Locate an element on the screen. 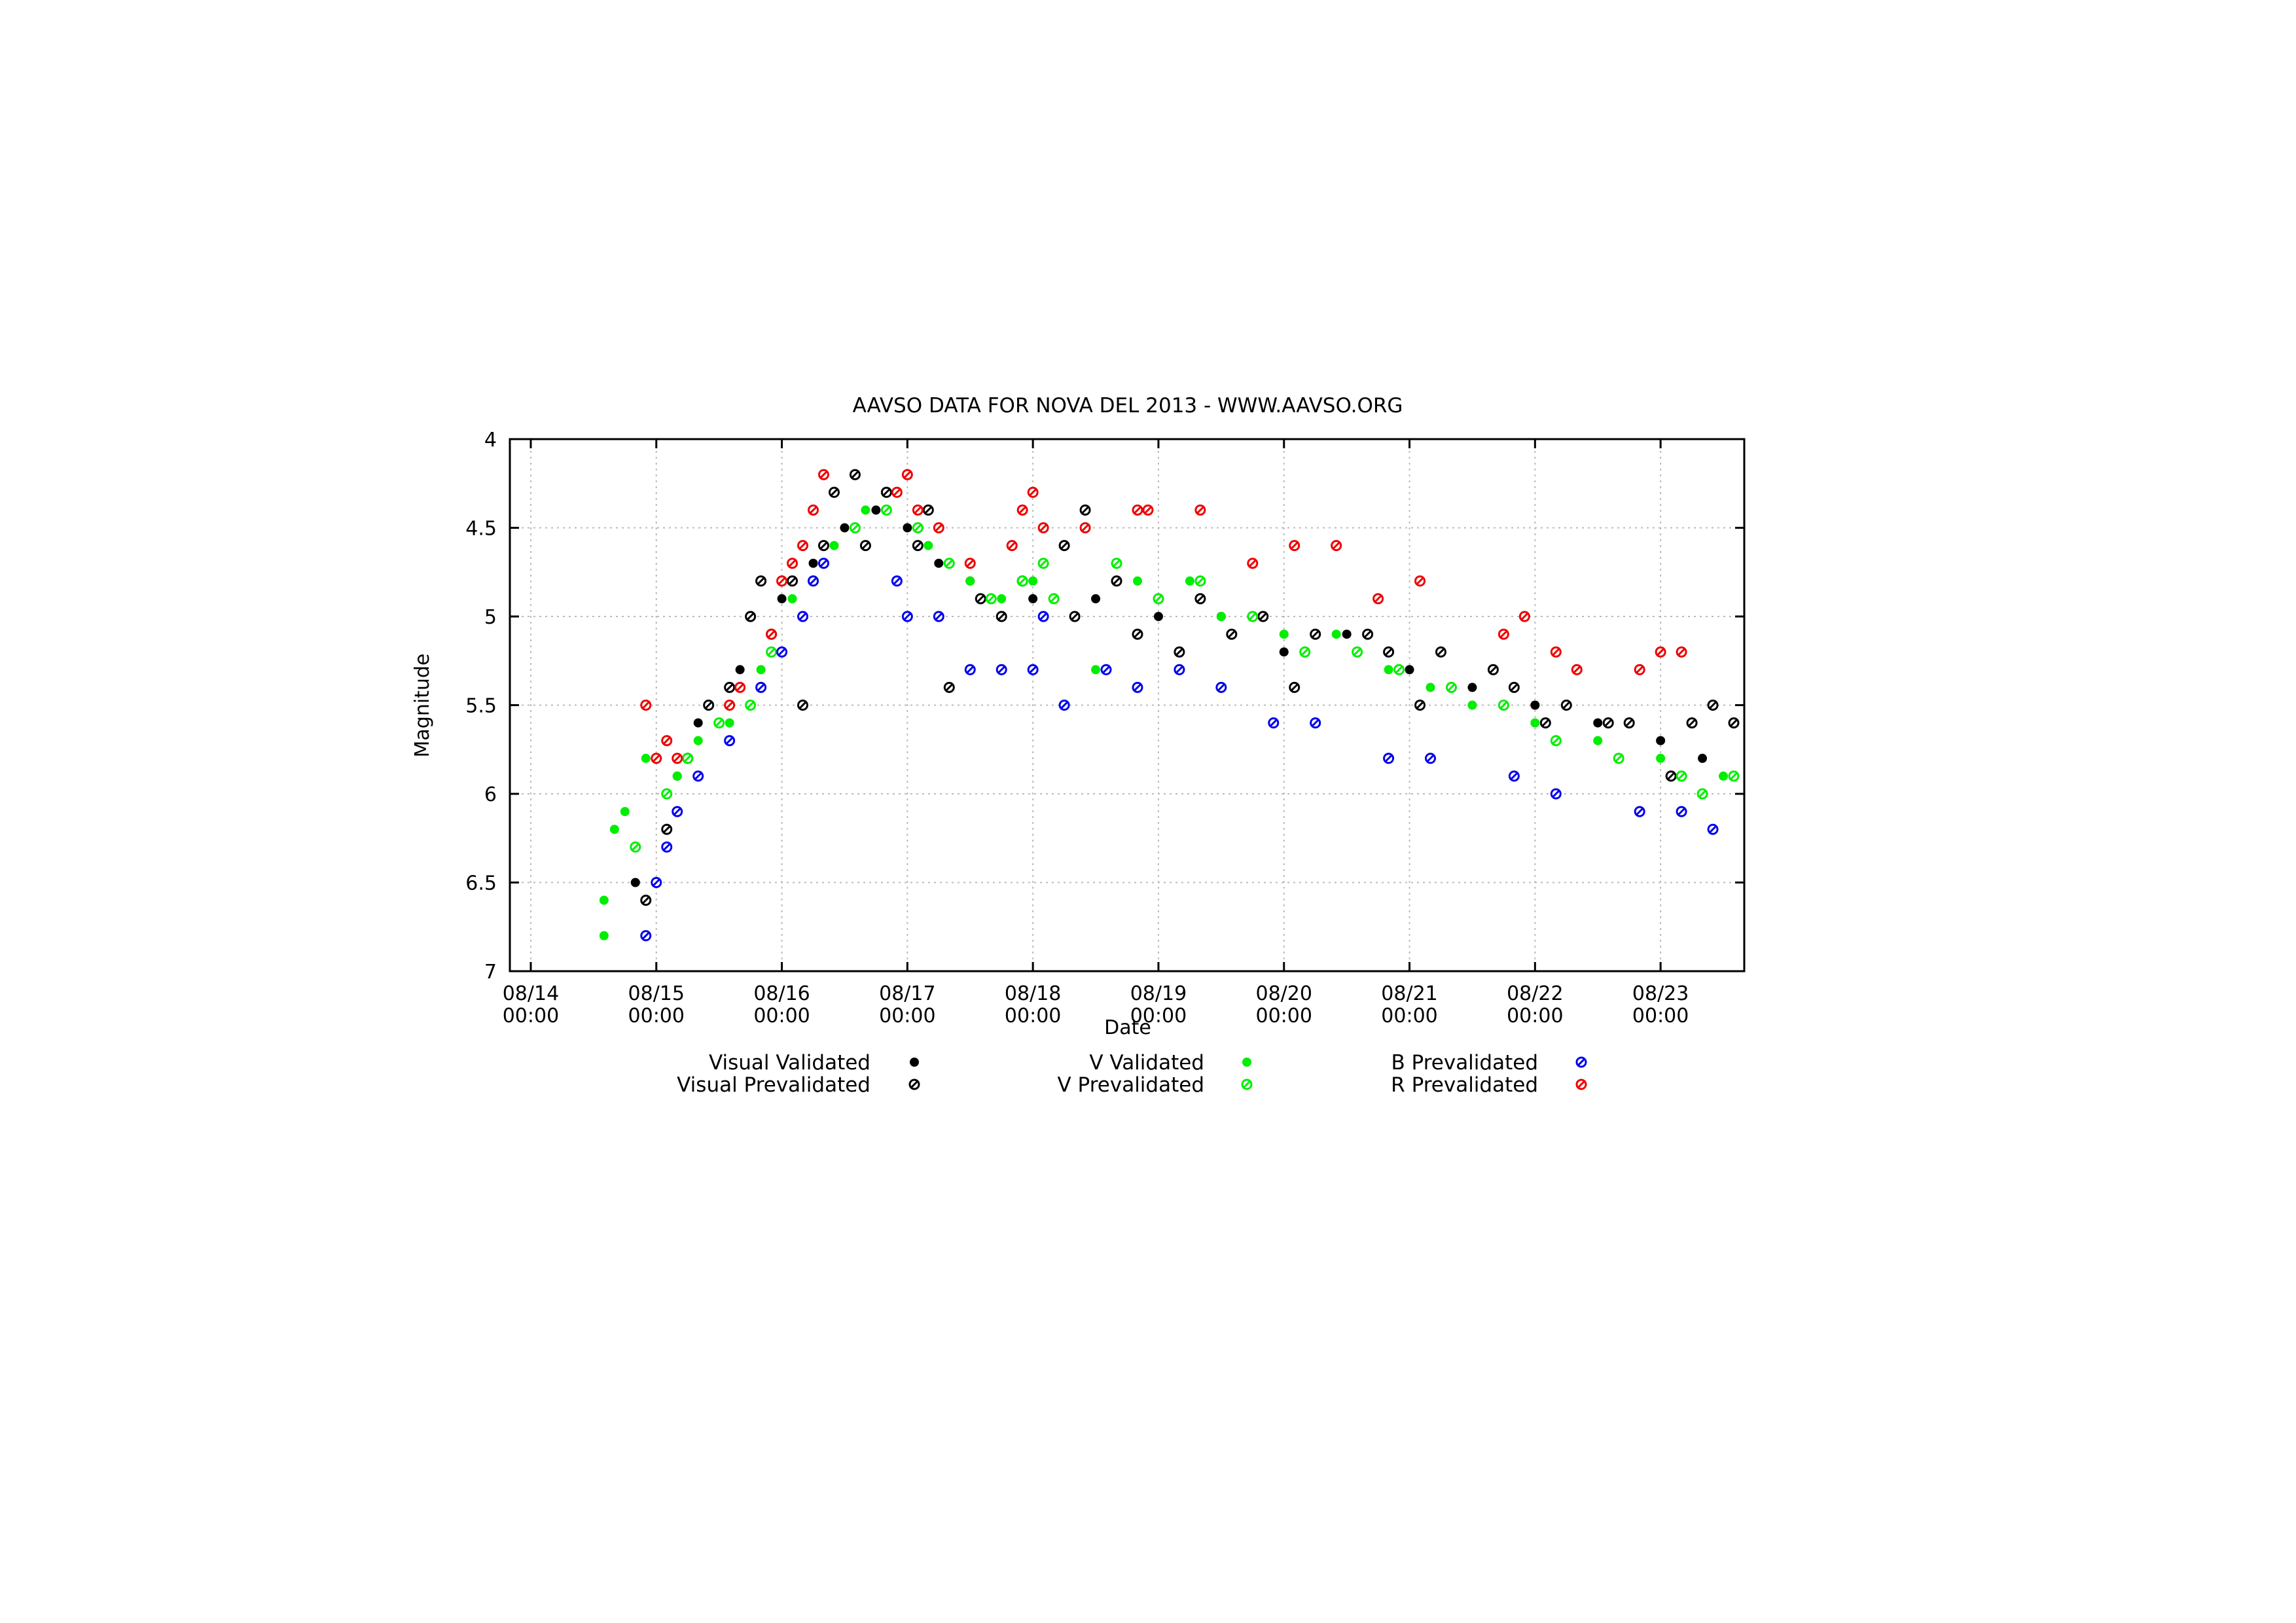  legend-label: Visual Prevalidated is located at coordinates (773, 1085).